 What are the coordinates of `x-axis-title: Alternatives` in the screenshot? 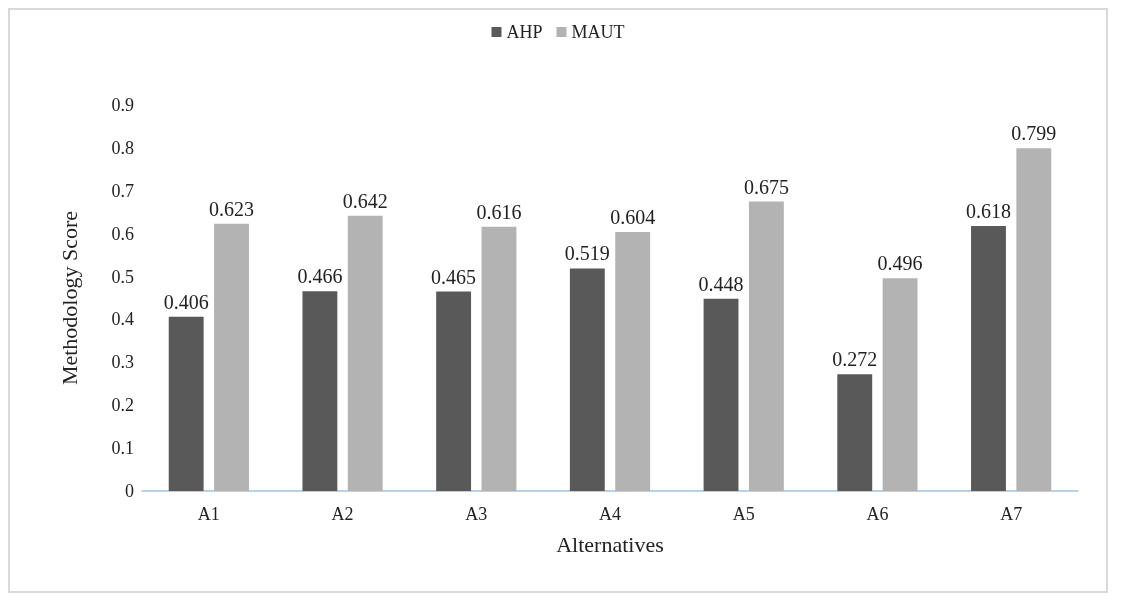 It's located at (610, 544).